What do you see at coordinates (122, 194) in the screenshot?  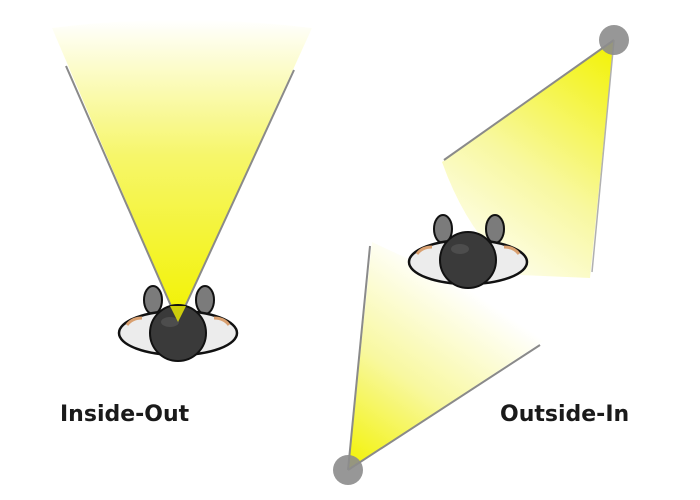 I see `inside-out-beam-edge-left` at bounding box center [122, 194].